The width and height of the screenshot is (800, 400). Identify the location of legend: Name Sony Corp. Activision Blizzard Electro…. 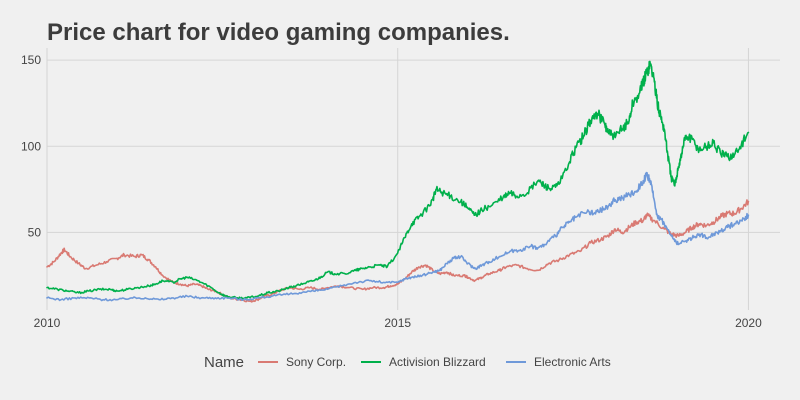
(407, 362).